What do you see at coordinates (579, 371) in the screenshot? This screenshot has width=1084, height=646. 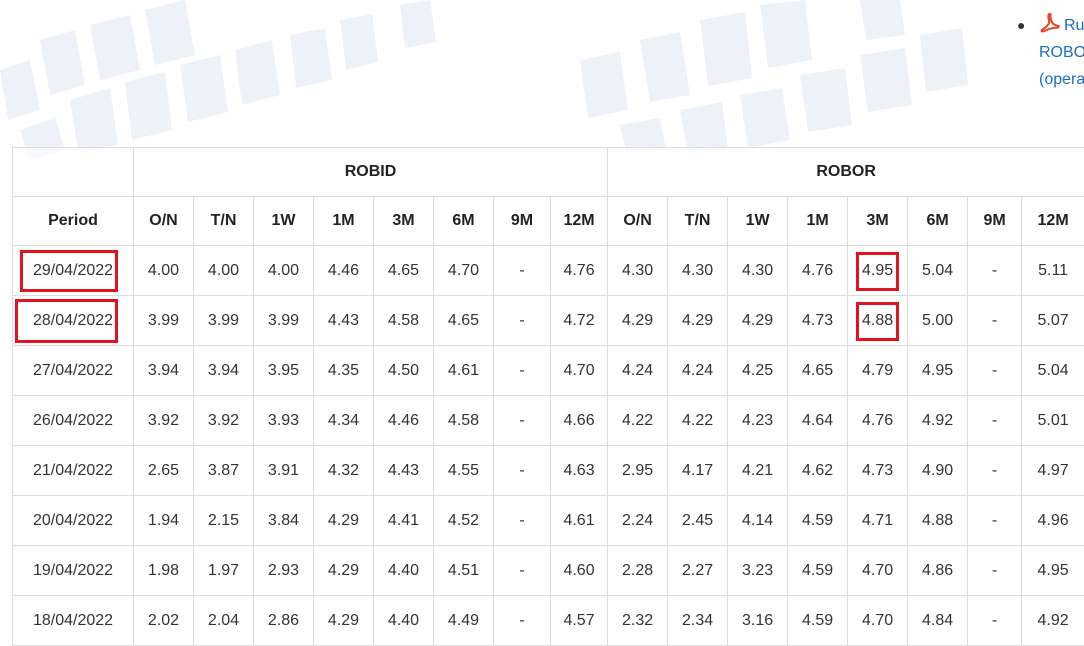 I see `robid-rate-cell: 4.70` at bounding box center [579, 371].